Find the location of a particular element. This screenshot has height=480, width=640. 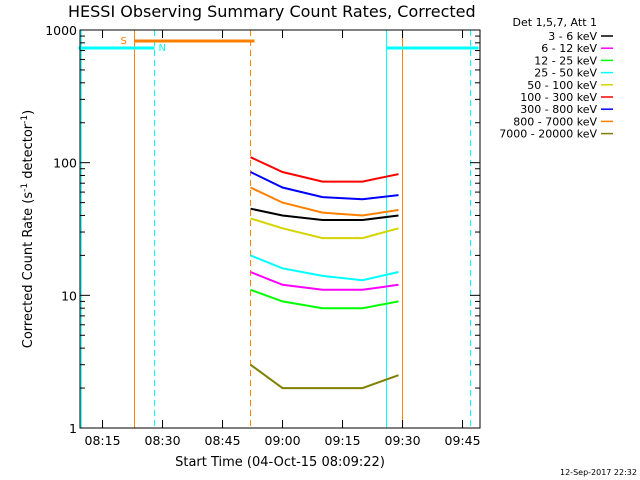

night-label: N is located at coordinates (162, 48).